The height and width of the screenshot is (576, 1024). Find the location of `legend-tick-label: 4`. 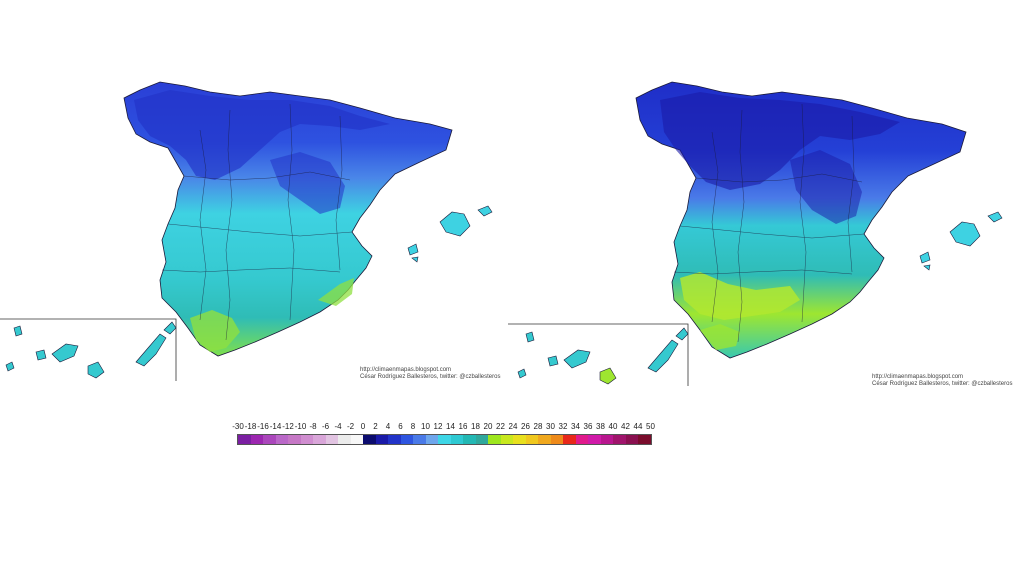

legend-tick-label: 4 is located at coordinates (388, 426).